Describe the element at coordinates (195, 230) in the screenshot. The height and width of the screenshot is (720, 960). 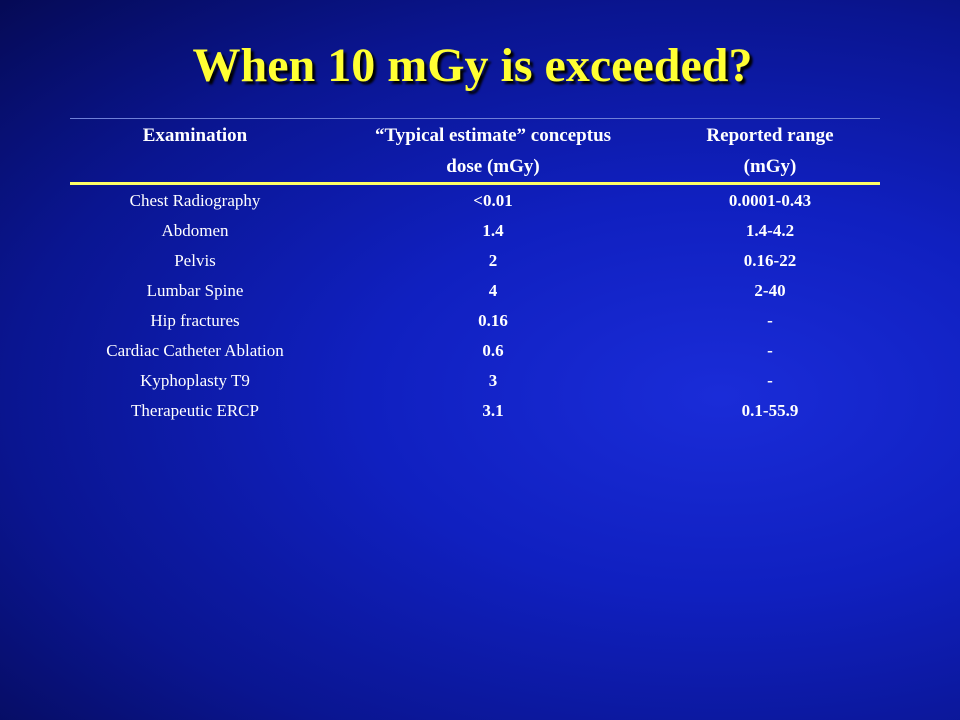
I see `table-cell: Abdomen` at that location.